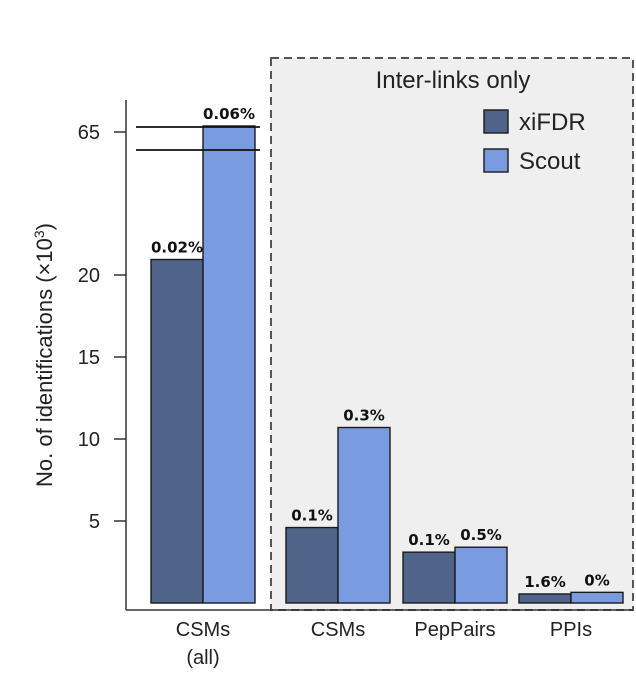 Image resolution: width=636 pixels, height=680 pixels. What do you see at coordinates (94, 522) in the screenshot?
I see `y-tick-label-5: 5` at bounding box center [94, 522].